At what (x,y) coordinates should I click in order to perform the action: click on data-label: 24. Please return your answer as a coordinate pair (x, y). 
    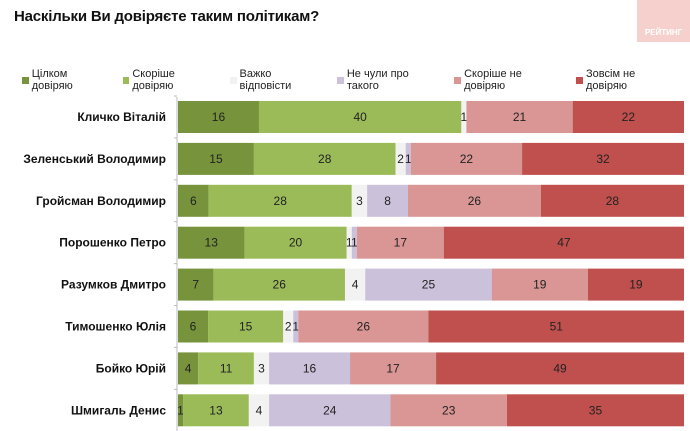
    Looking at the image, I should click on (330, 410).